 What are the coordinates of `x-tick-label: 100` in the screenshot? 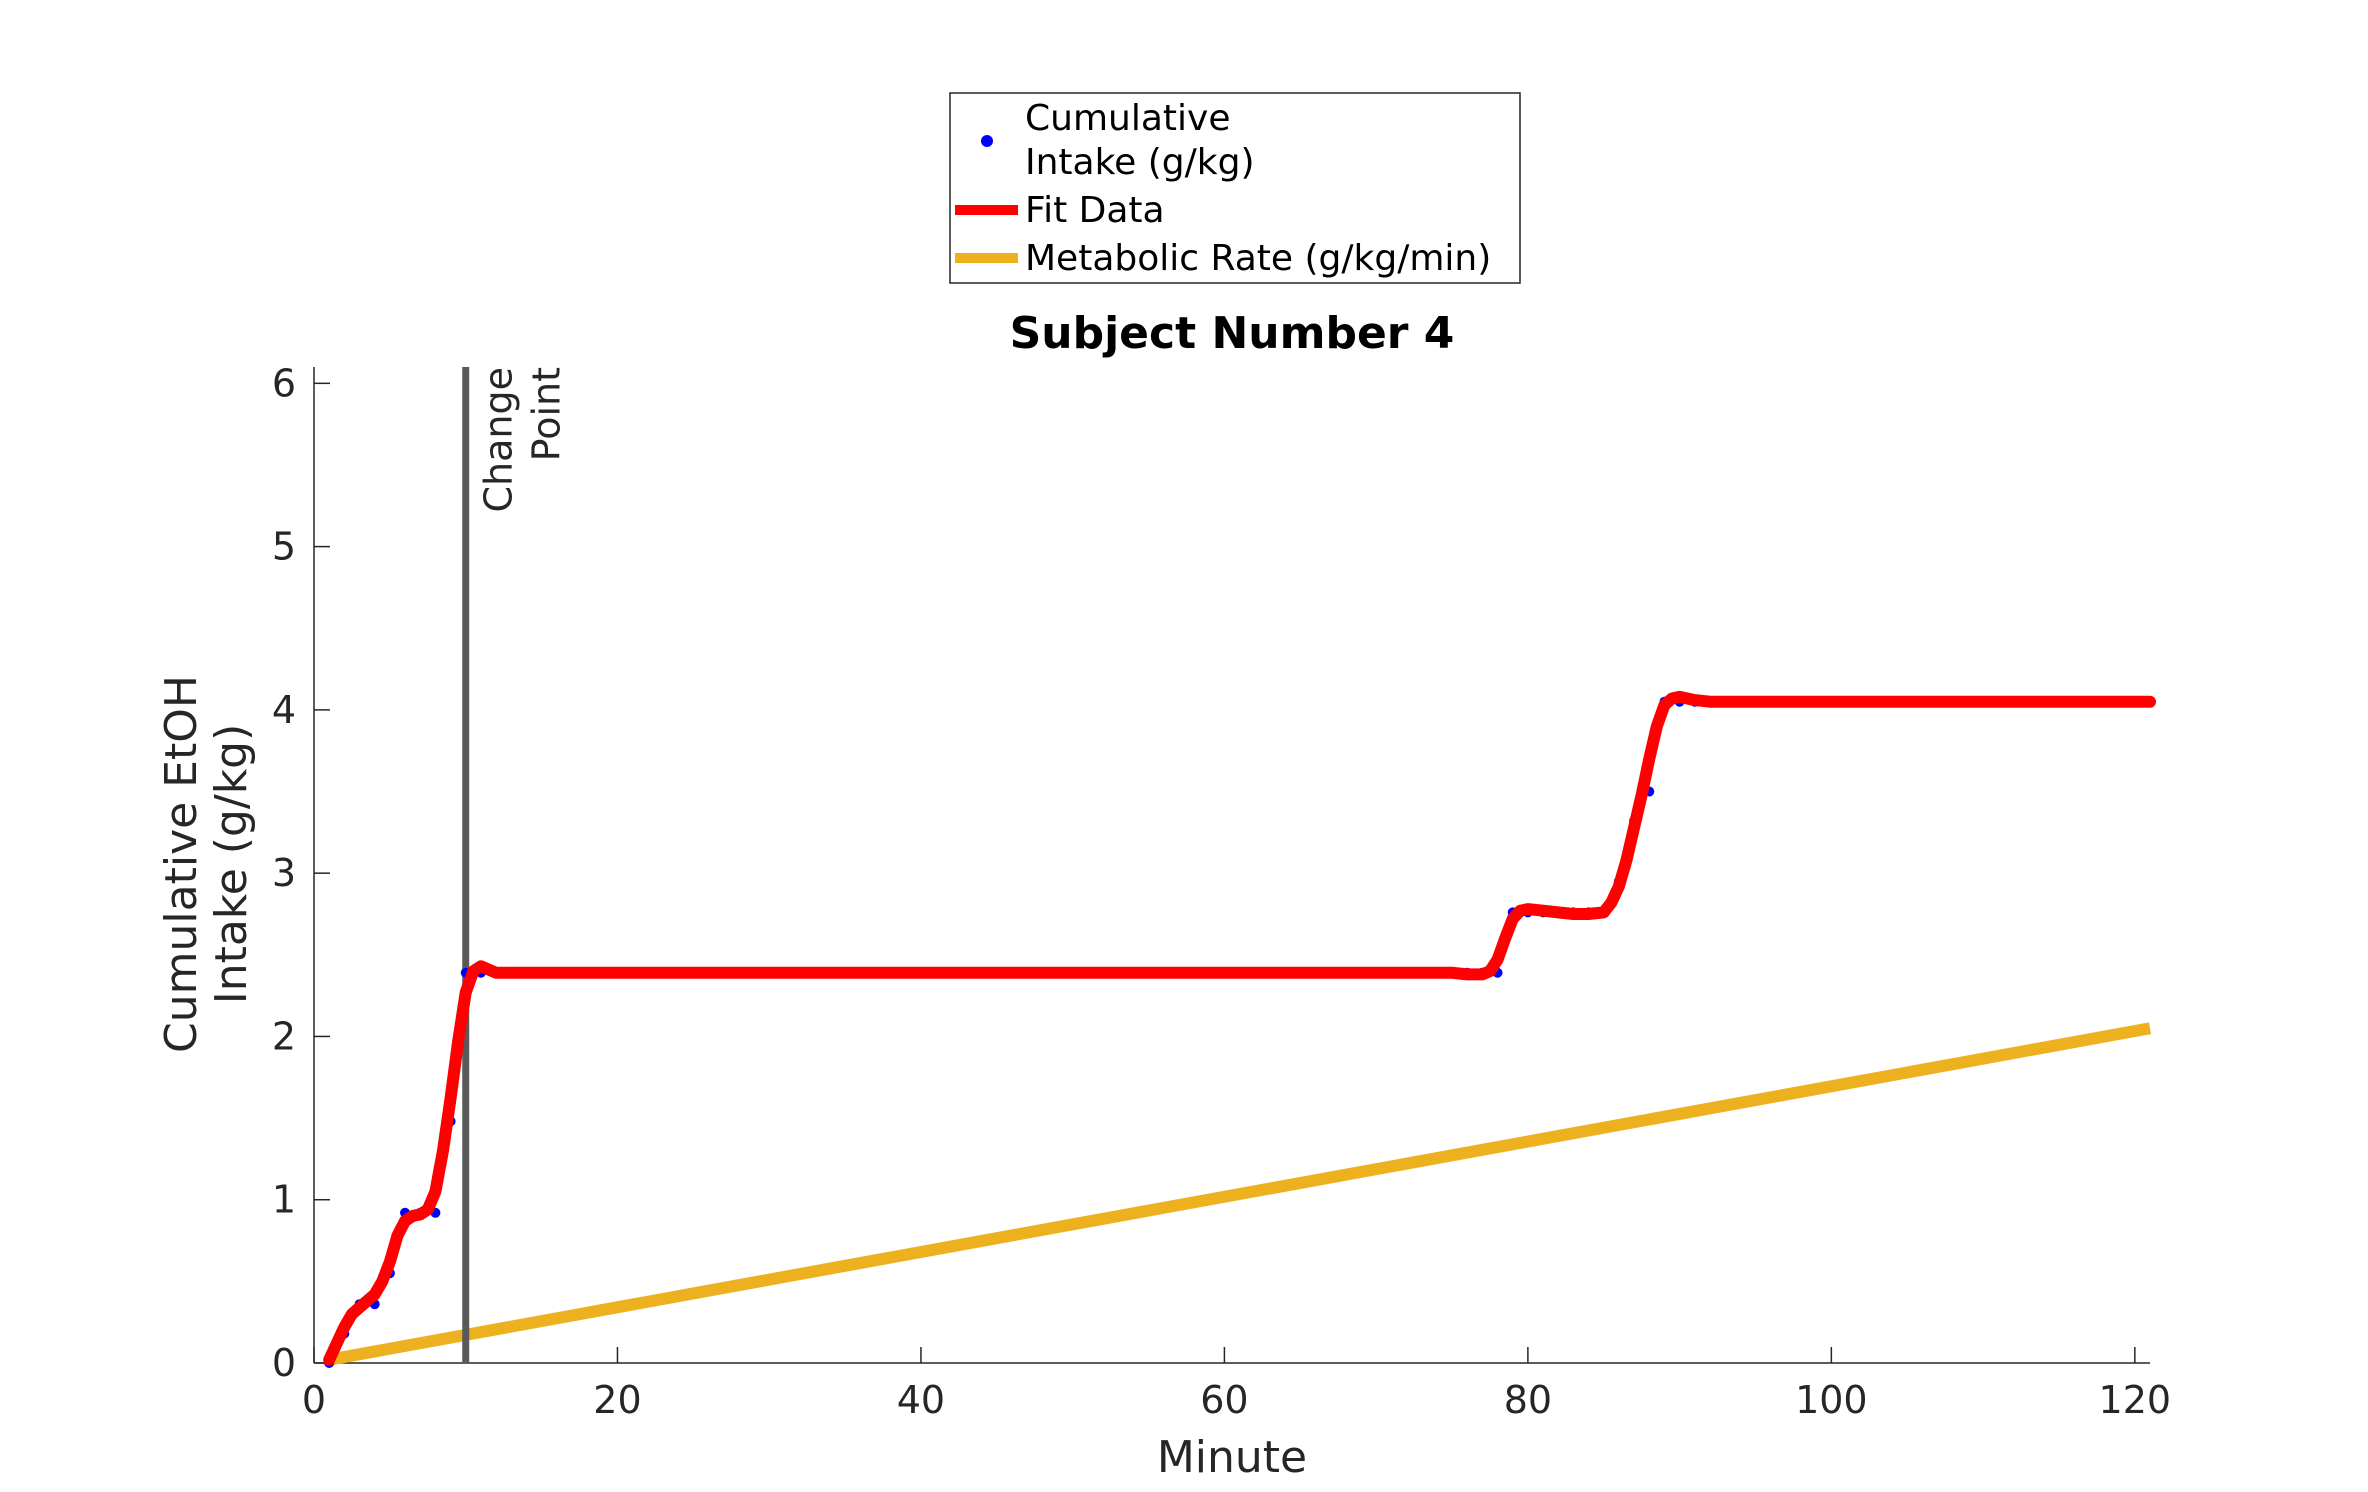 It's located at (1831, 1400).